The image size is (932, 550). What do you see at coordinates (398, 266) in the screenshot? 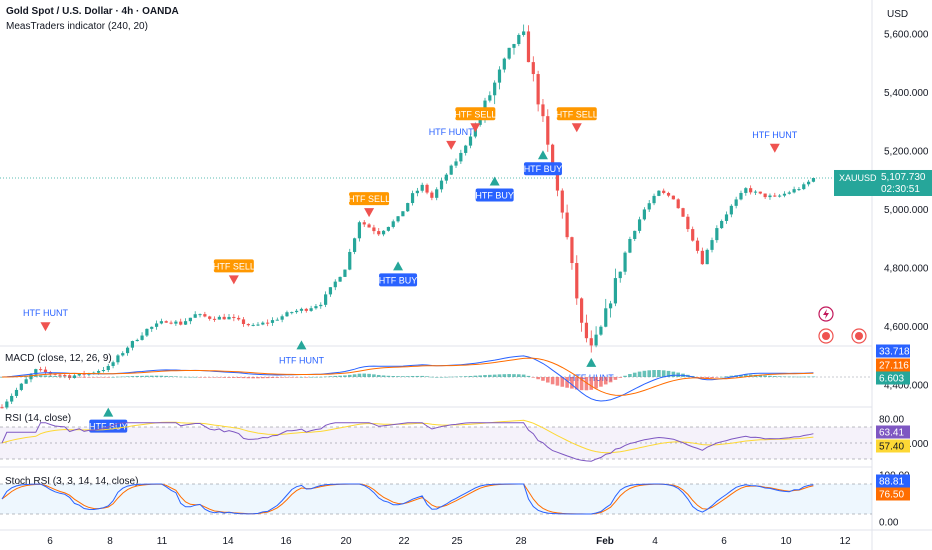
I see `signal-up-arrow` at bounding box center [398, 266].